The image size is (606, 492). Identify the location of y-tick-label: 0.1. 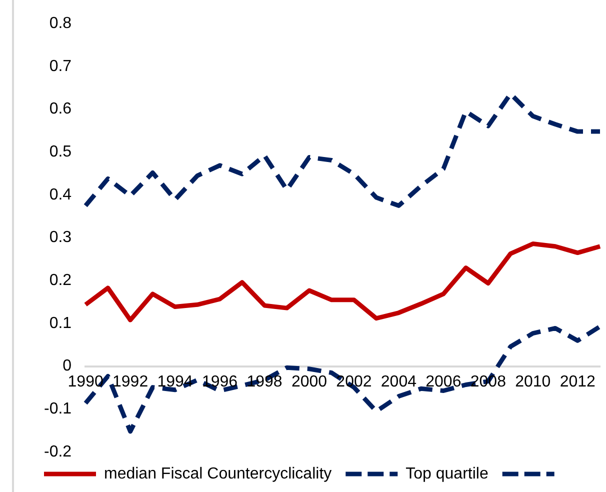
(60, 323).